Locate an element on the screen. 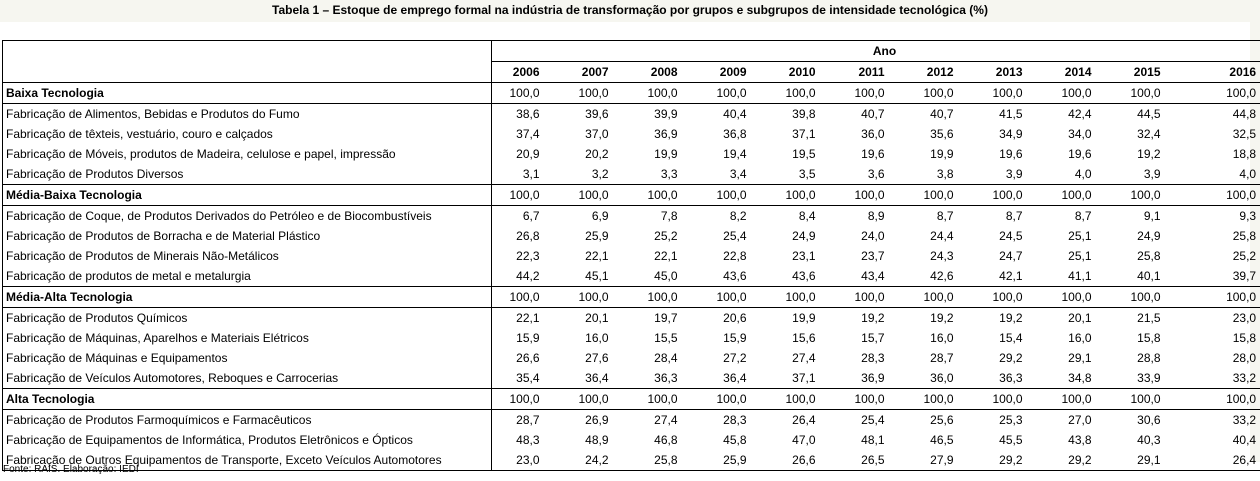  row-value: 15,4 is located at coordinates (1011, 338).